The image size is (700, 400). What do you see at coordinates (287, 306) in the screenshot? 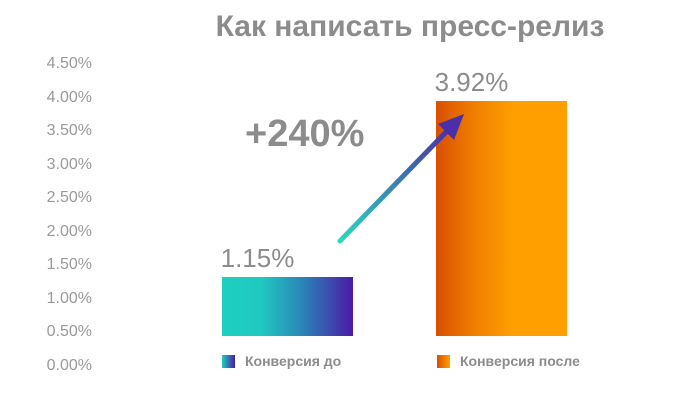
I see `bar-conversion-before` at bounding box center [287, 306].